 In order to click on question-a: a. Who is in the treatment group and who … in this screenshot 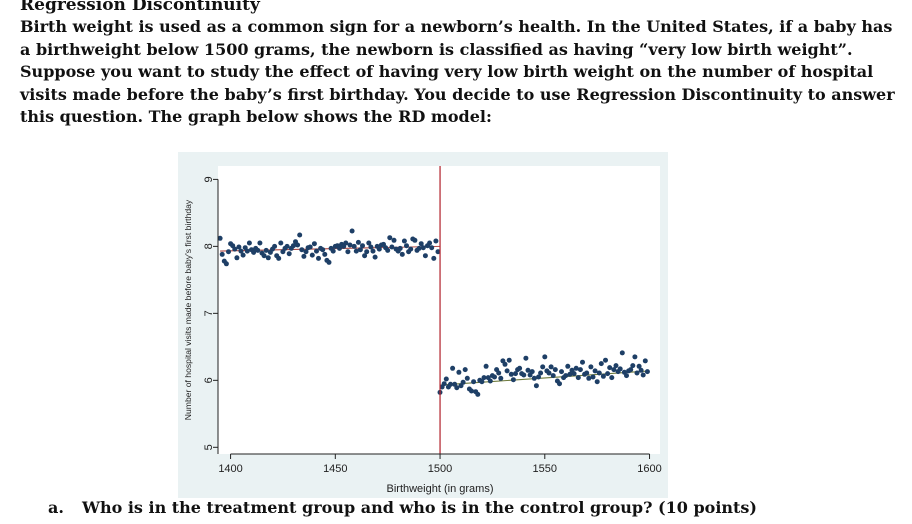, I will do `click(402, 508)`.